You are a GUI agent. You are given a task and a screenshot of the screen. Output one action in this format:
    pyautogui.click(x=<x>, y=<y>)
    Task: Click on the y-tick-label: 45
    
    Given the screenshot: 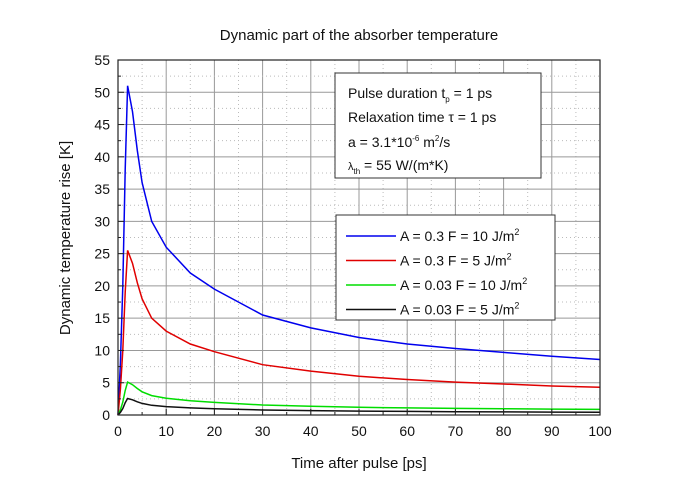 What is the action you would take?
    pyautogui.click(x=102, y=125)
    